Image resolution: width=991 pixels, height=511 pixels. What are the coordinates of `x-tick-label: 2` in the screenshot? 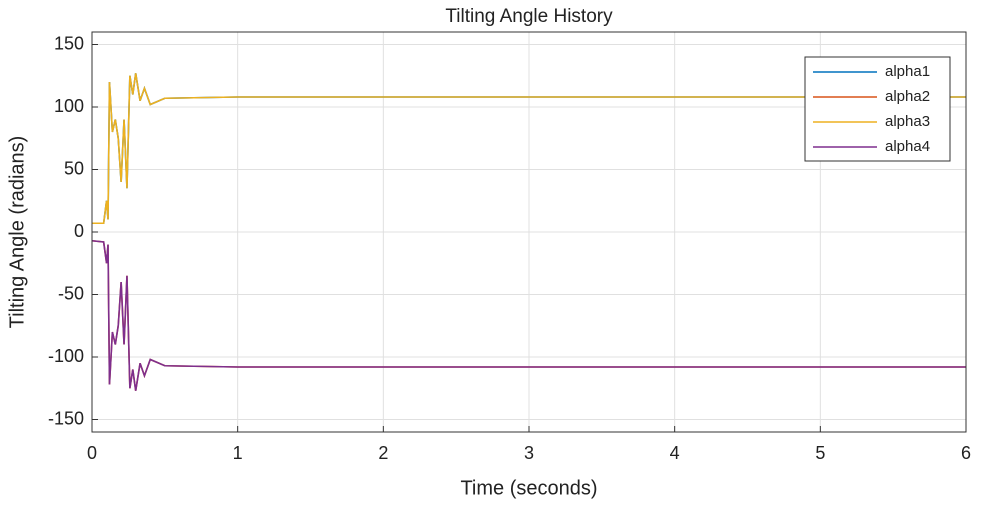 It's located at (383, 453).